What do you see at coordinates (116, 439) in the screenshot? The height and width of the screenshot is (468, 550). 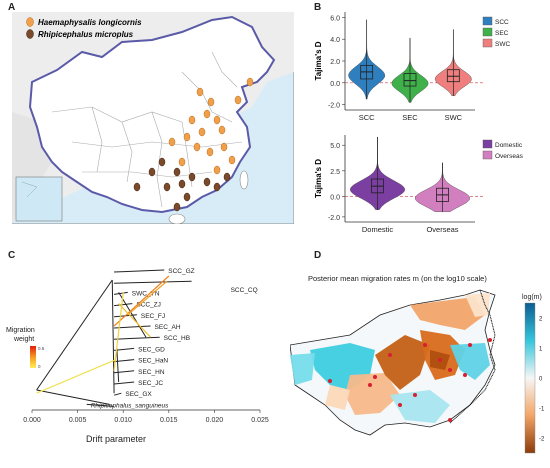 I see `c-xlabel: Drift parameter` at bounding box center [116, 439].